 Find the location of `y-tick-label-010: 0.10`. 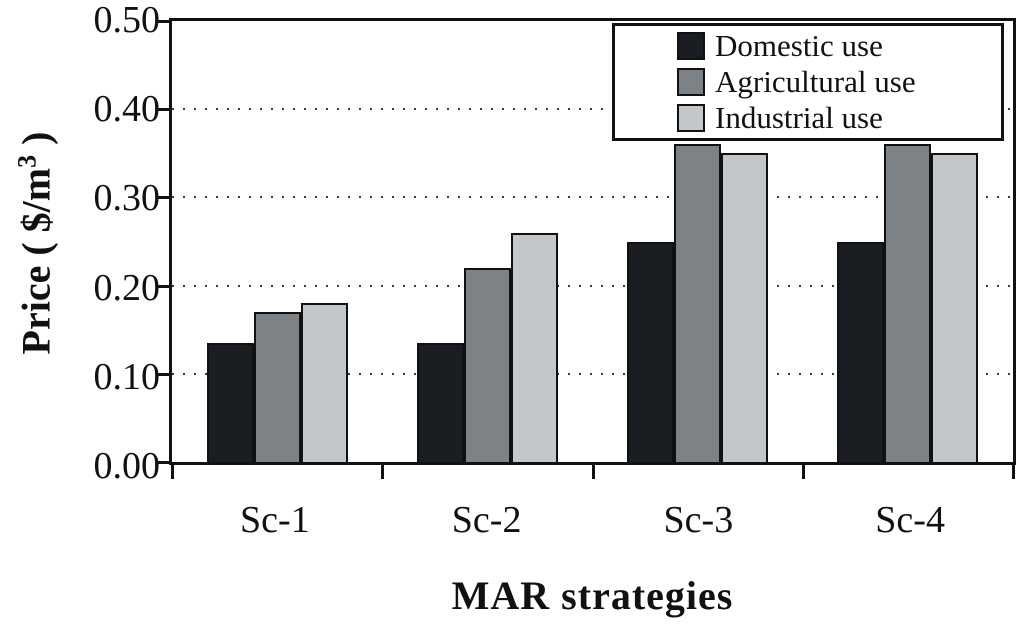

y-tick-label-010: 0.10 is located at coordinates (127, 377).